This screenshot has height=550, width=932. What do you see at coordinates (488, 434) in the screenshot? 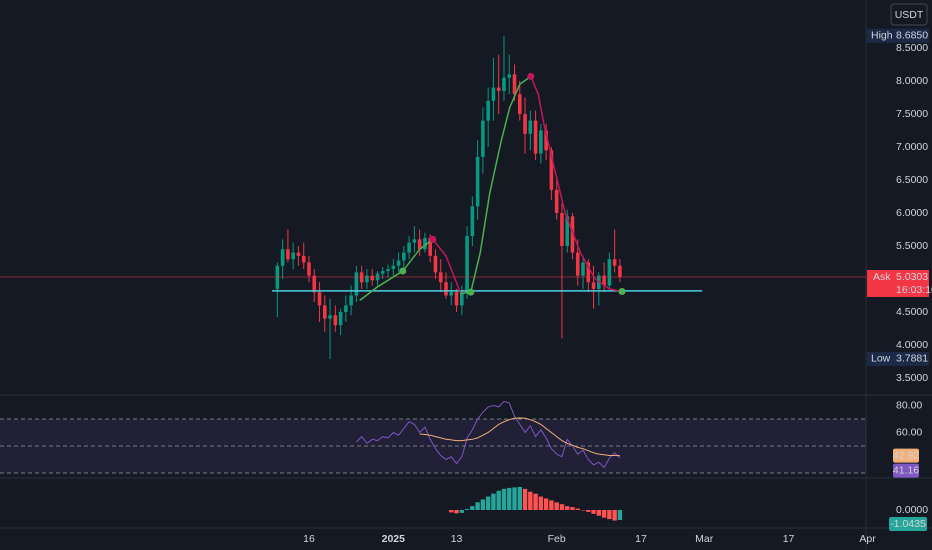
I see `rsi-line` at bounding box center [488, 434].